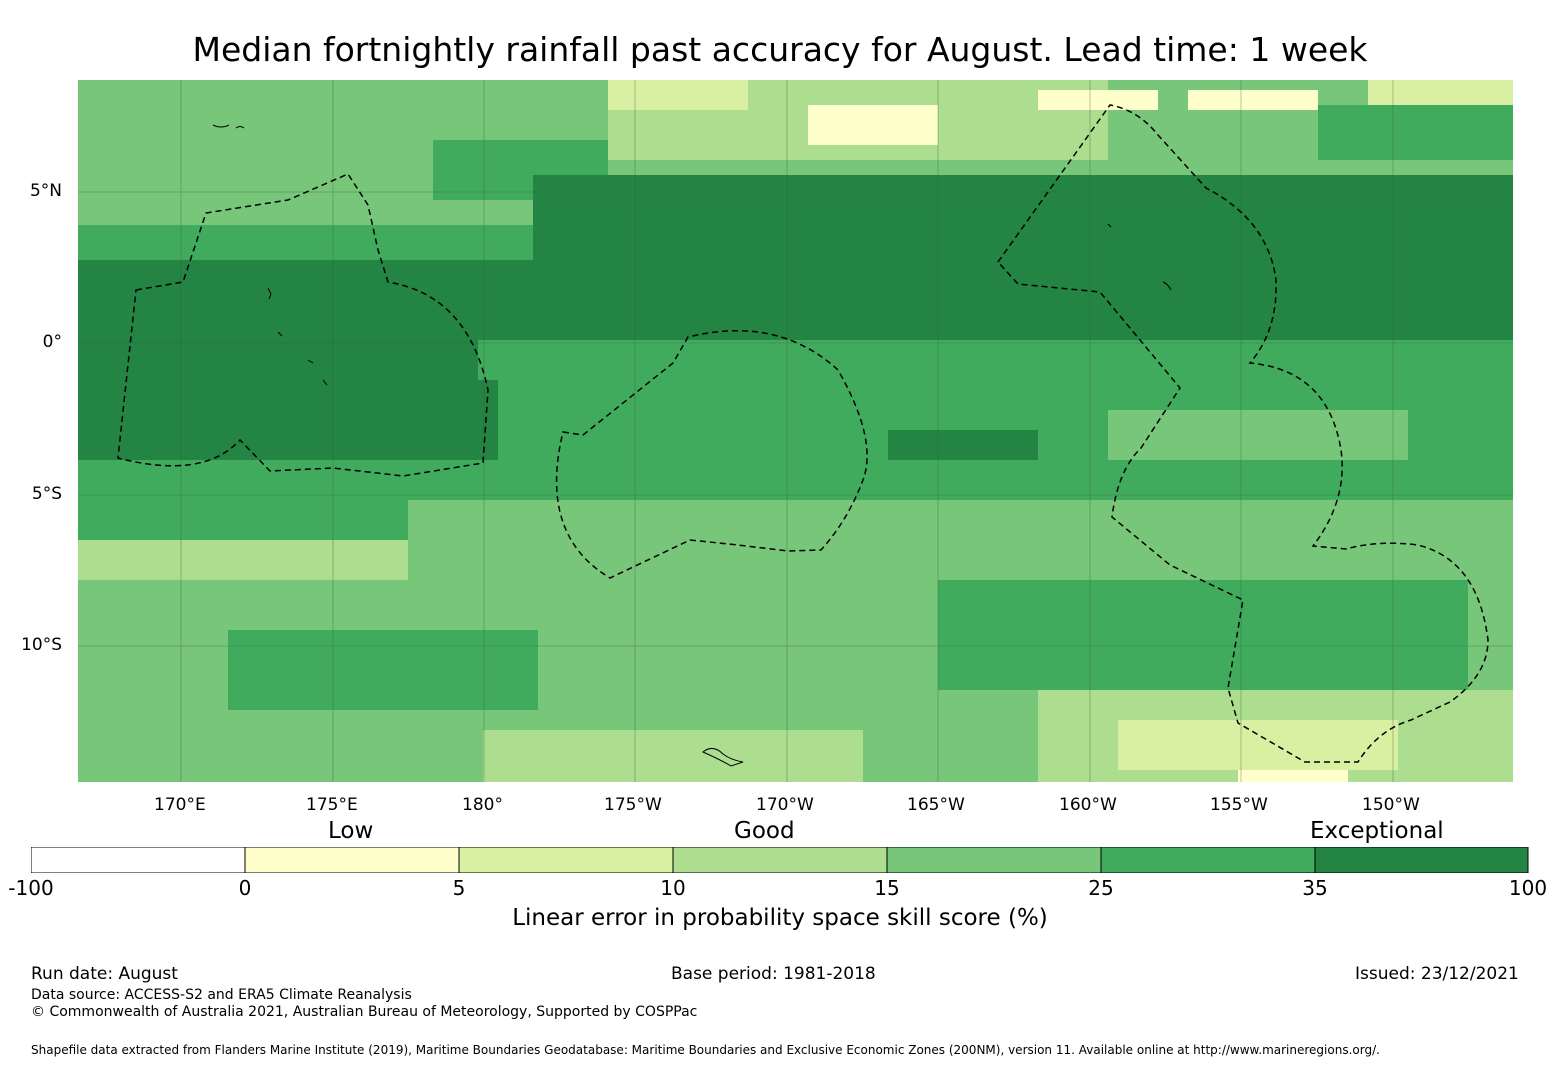 Image resolution: width=1560 pixels, height=1065 pixels. What do you see at coordinates (1239, 805) in the screenshot?
I see `x-tick-155w: 155°W` at bounding box center [1239, 805].